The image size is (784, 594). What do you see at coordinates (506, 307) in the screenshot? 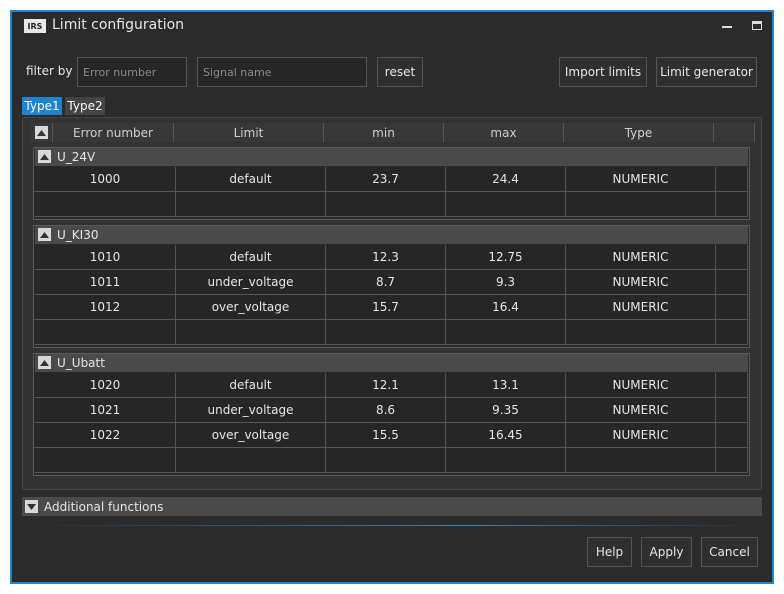
I see `table-cell: 16.4` at bounding box center [506, 307].